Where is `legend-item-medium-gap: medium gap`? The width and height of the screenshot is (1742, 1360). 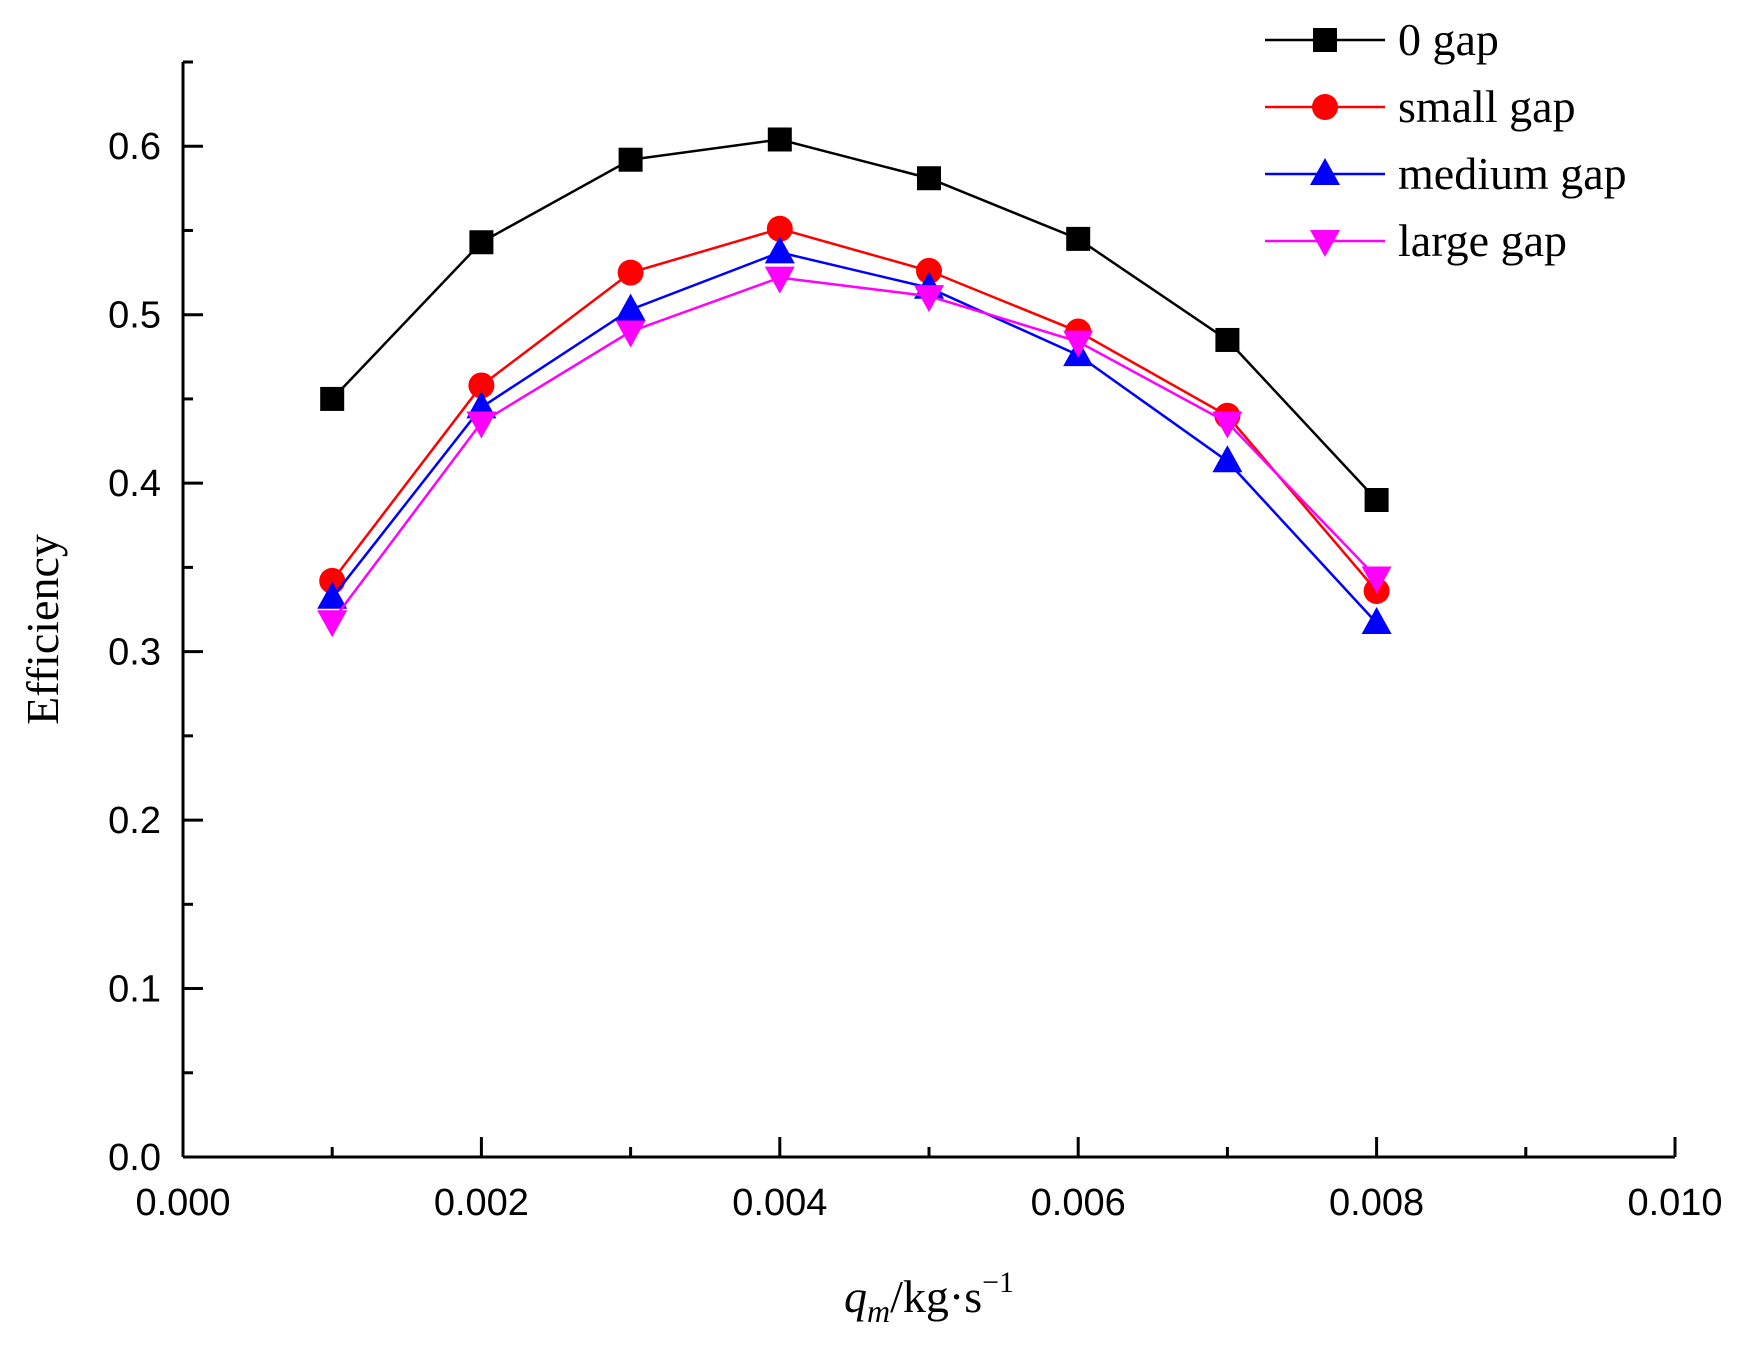 legend-item-medium-gap: medium gap is located at coordinates (1446, 173).